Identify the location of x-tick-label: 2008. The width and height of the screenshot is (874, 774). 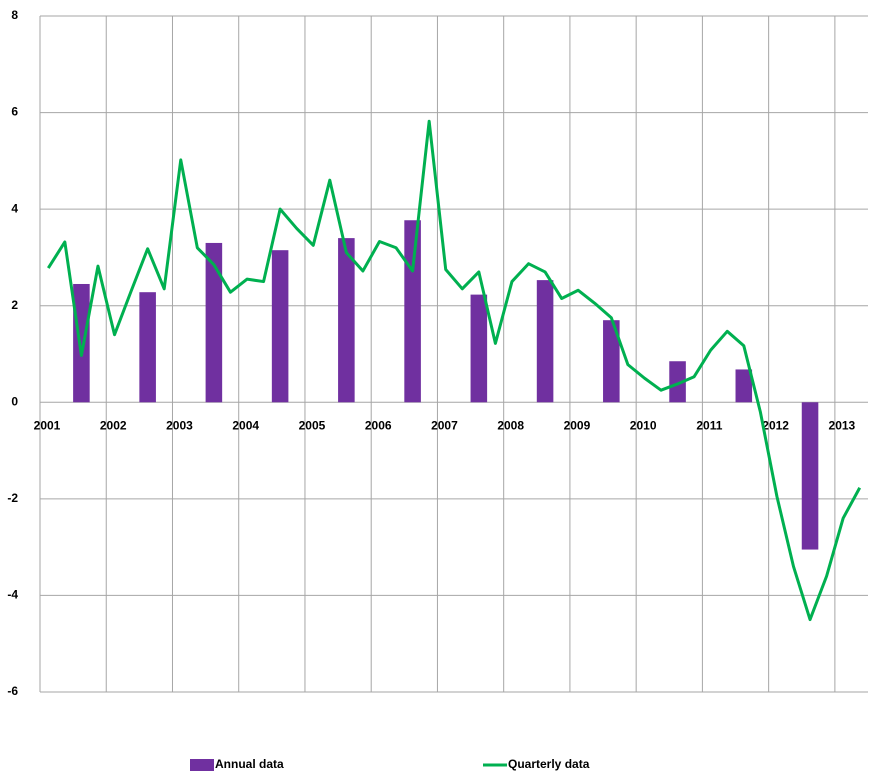
(510, 425).